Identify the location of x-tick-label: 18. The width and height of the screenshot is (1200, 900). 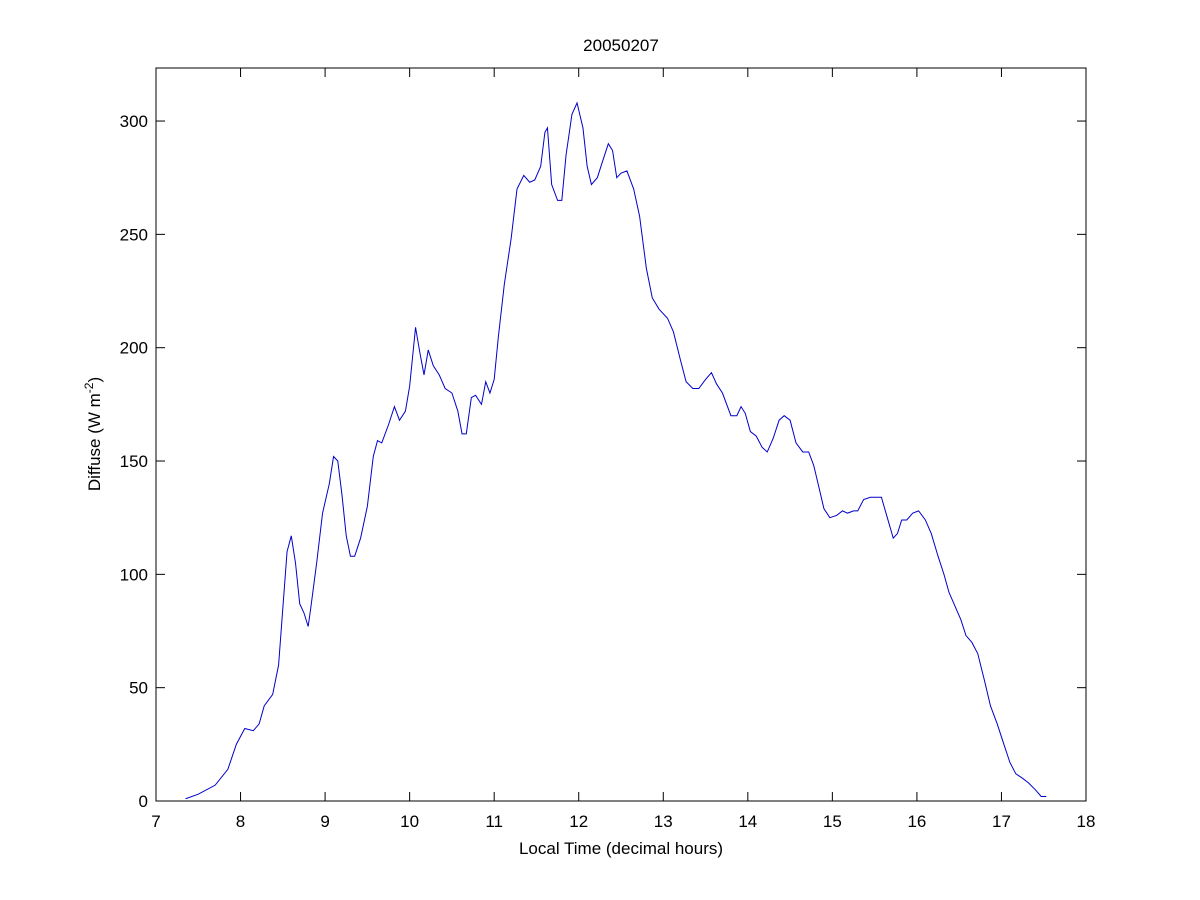
(1086, 821).